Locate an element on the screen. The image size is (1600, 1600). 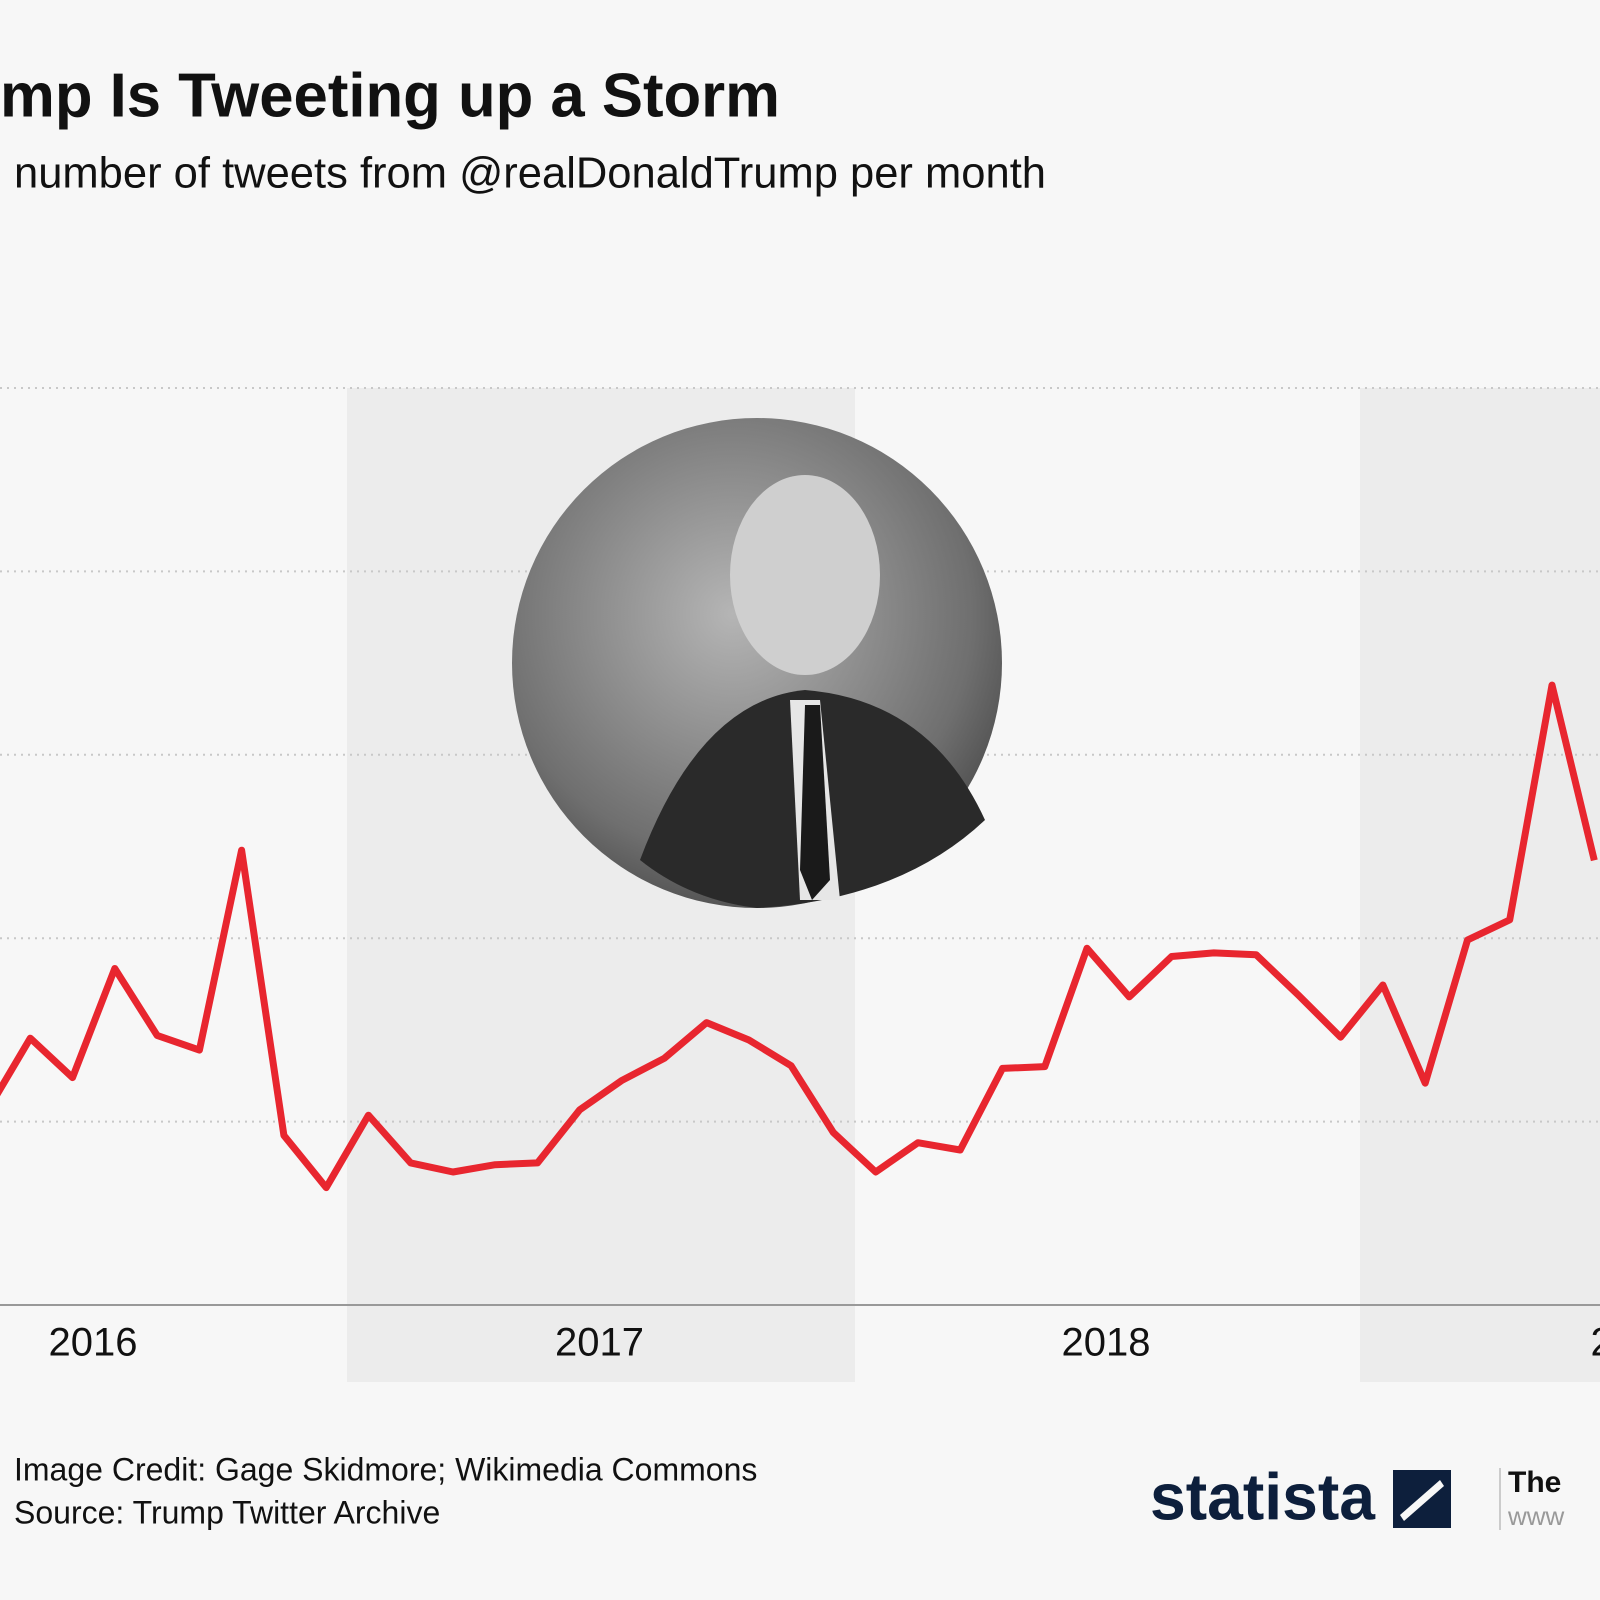
photo is located at coordinates (757, 663).